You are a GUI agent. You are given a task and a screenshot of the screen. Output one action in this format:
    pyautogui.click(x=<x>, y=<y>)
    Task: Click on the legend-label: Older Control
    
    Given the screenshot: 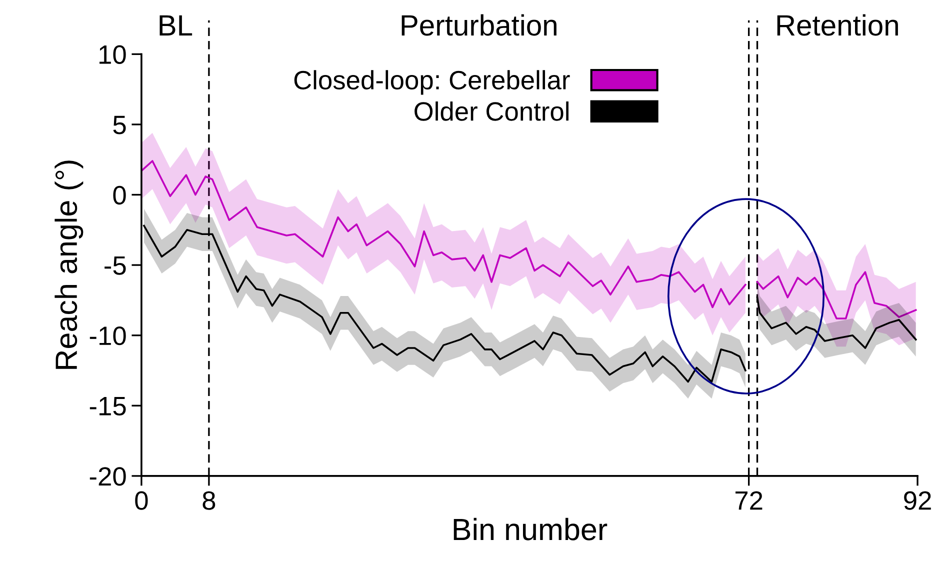 What is the action you would take?
    pyautogui.click(x=491, y=111)
    